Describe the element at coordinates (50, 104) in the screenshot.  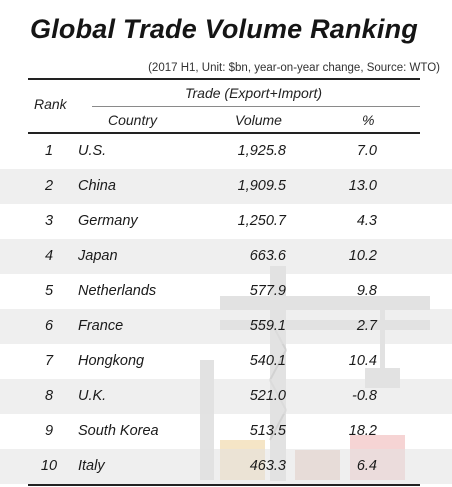
I see `header-rank: Rank` at that location.